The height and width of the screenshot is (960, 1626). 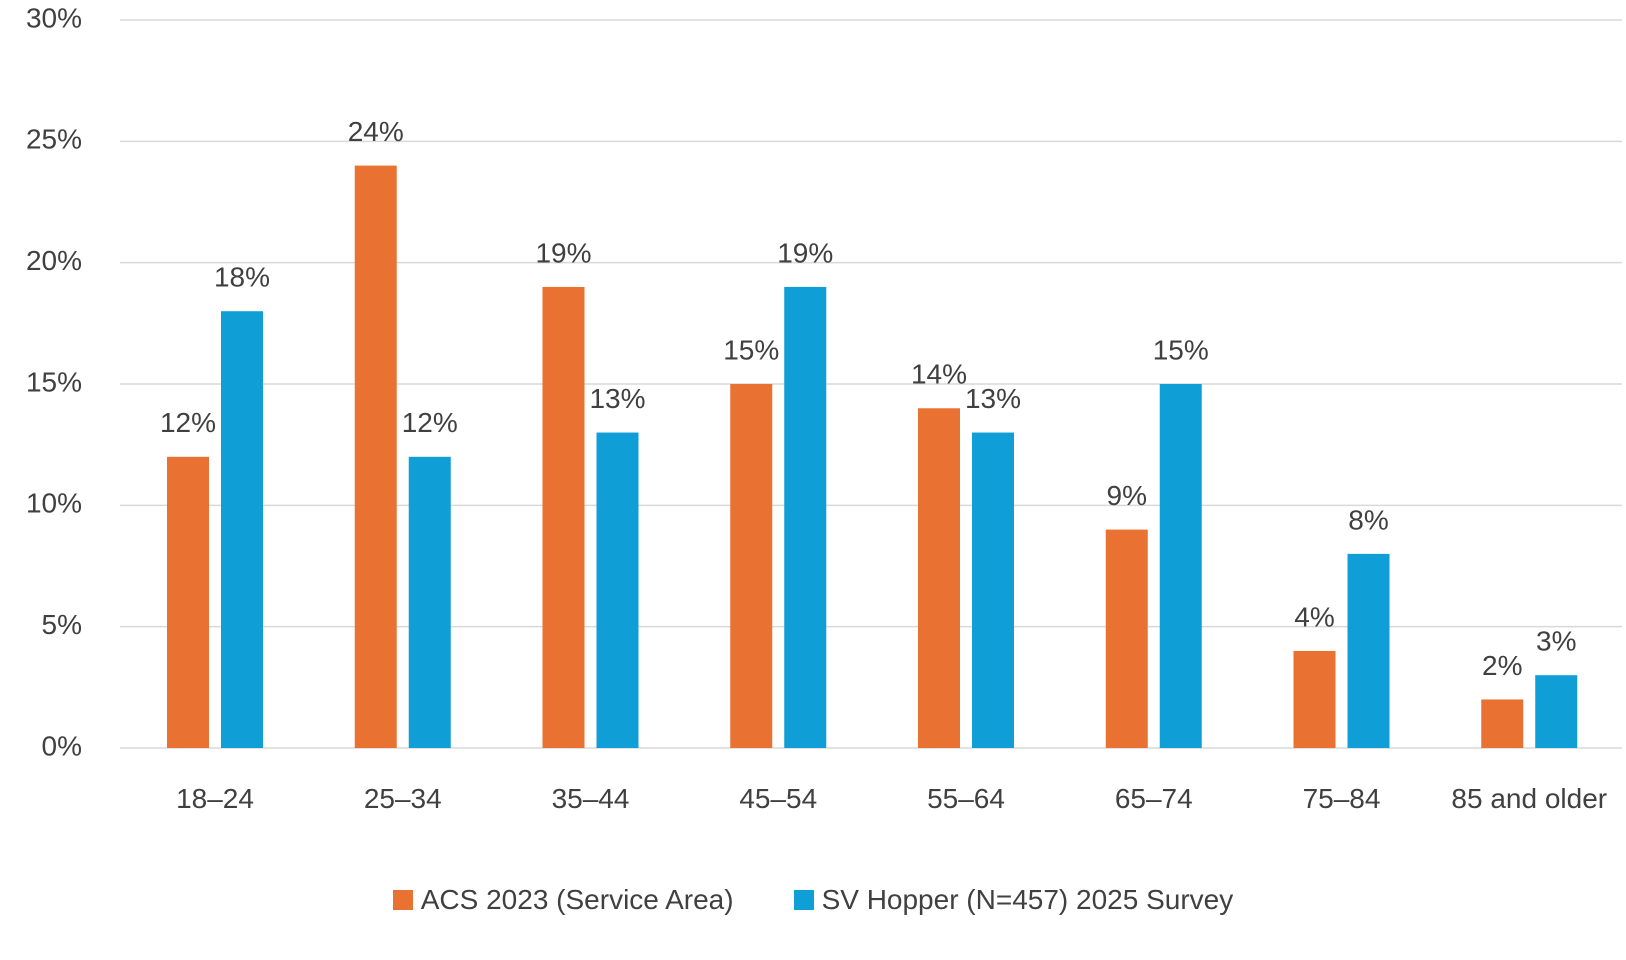 What do you see at coordinates (1502, 665) in the screenshot?
I see `data-label: 2%` at bounding box center [1502, 665].